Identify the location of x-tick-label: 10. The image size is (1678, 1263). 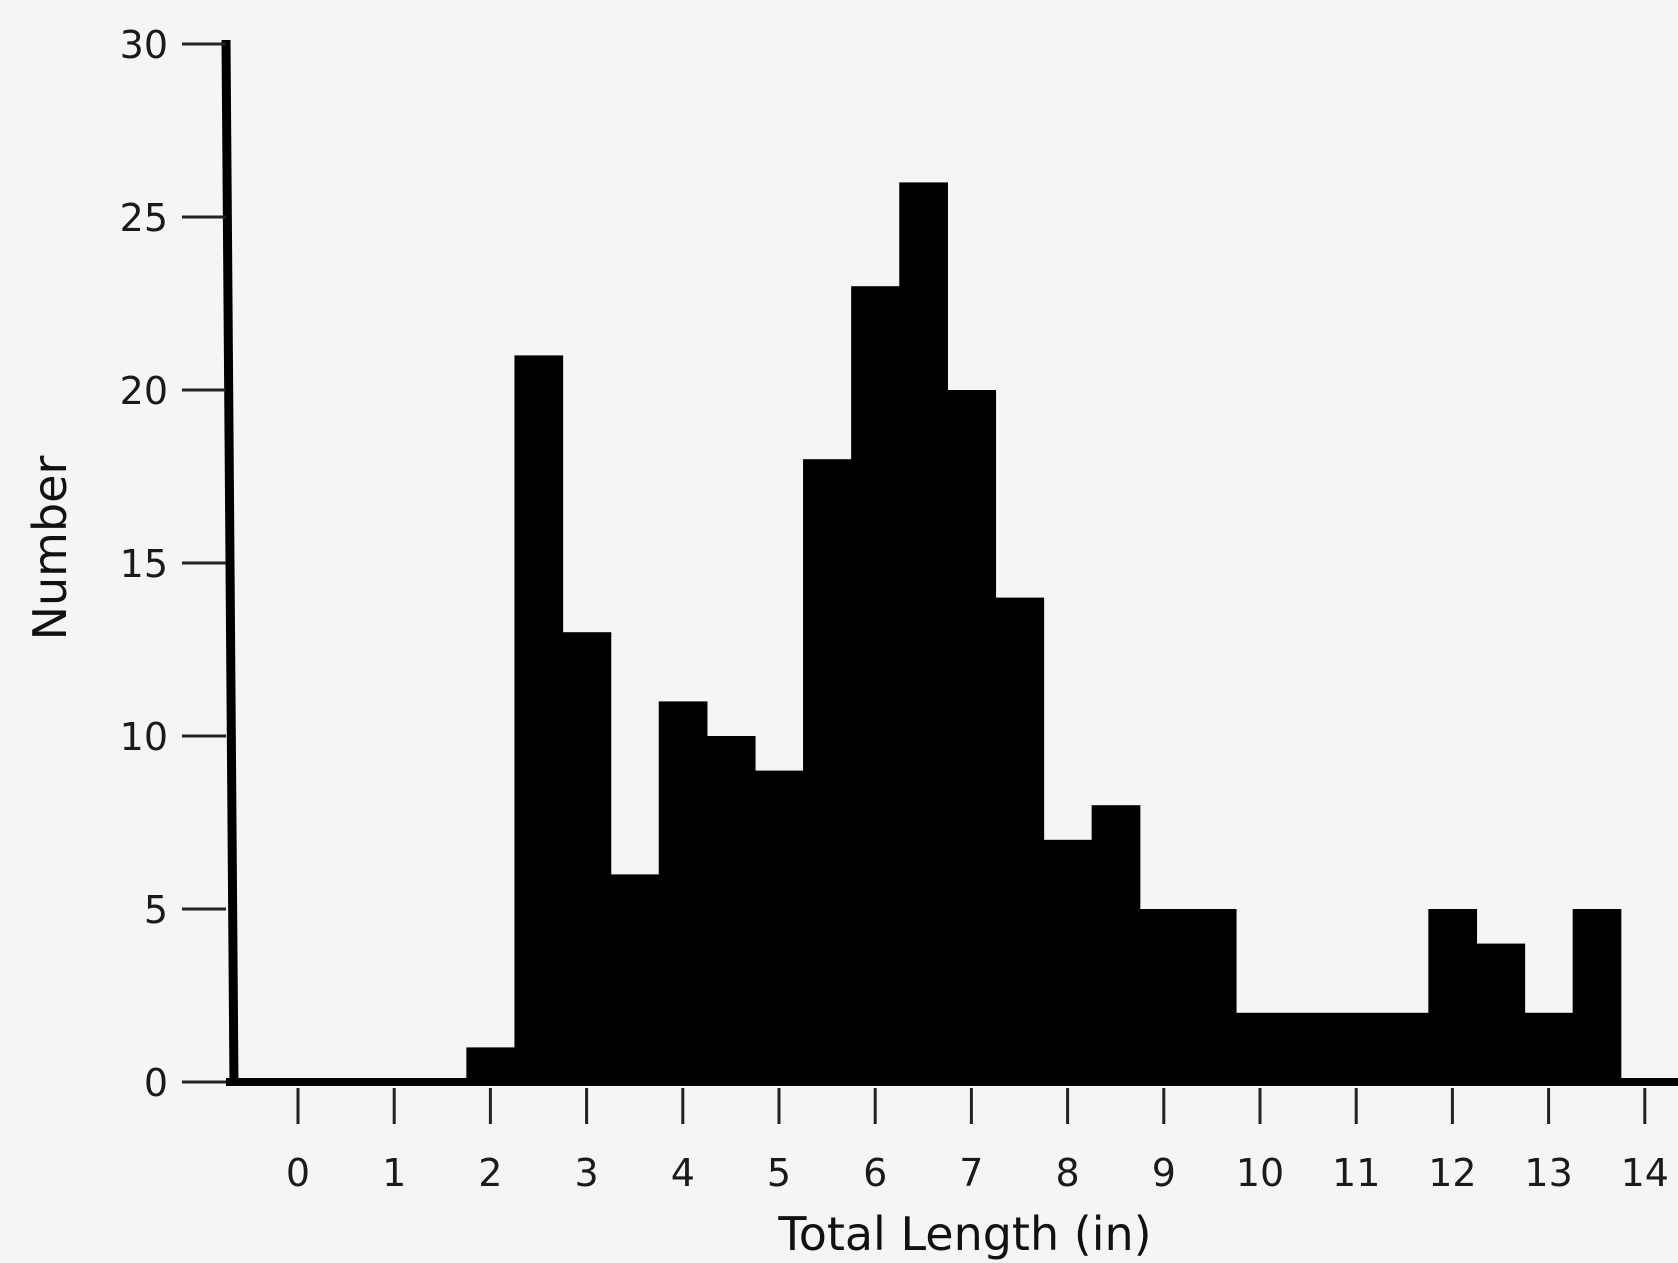
(1260, 1173).